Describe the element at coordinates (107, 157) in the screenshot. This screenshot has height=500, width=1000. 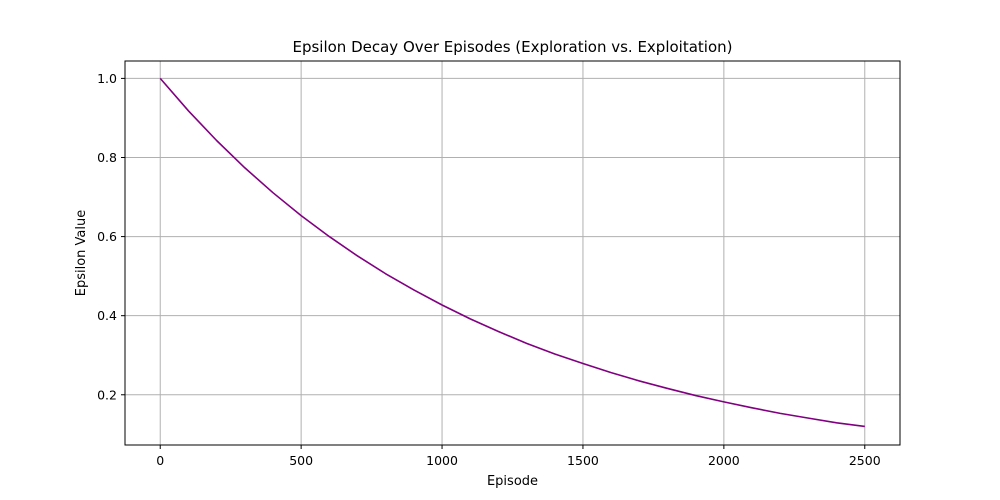
I see `y-tick-label: 0.8` at that location.